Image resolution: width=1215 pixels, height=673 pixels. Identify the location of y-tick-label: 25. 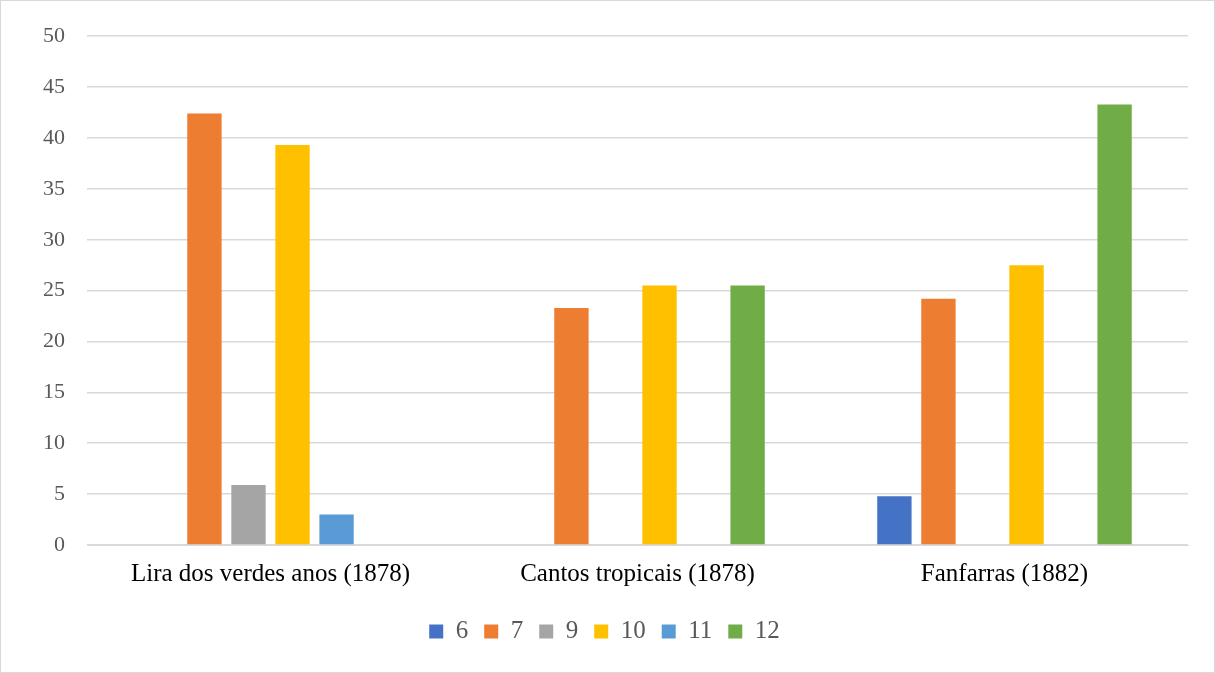
(54, 289).